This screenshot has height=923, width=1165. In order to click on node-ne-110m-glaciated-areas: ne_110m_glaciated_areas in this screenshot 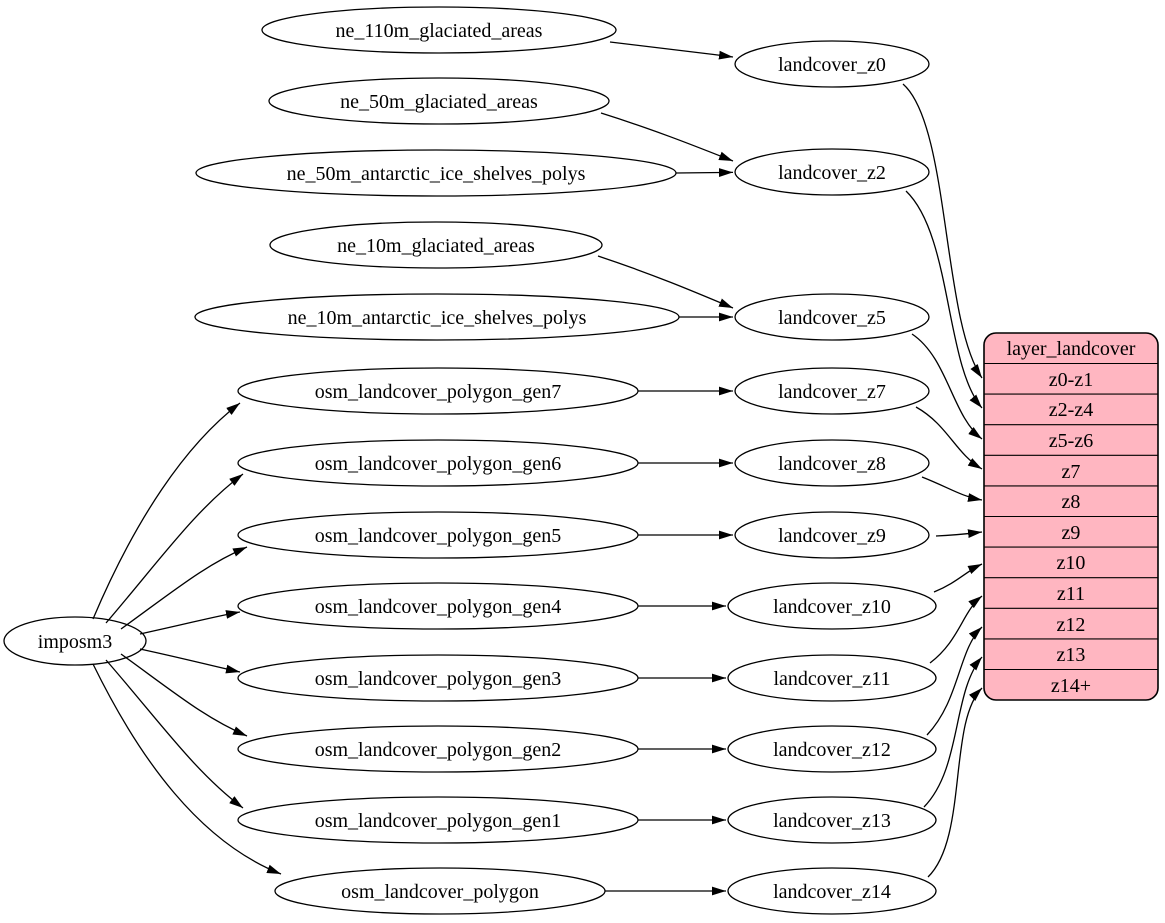, I will do `click(439, 30)`.